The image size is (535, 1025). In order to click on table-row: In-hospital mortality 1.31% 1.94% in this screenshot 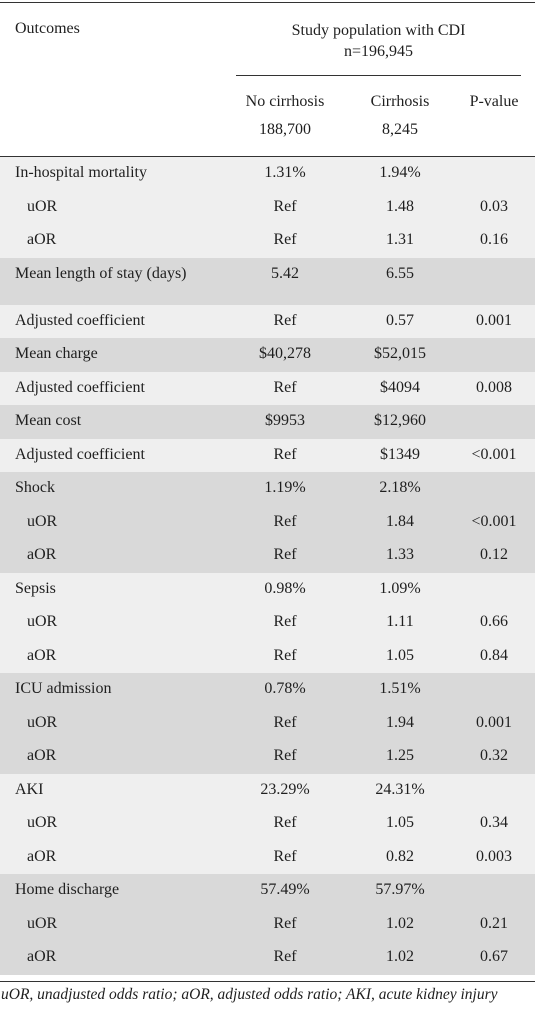, I will do `click(267, 174)`.